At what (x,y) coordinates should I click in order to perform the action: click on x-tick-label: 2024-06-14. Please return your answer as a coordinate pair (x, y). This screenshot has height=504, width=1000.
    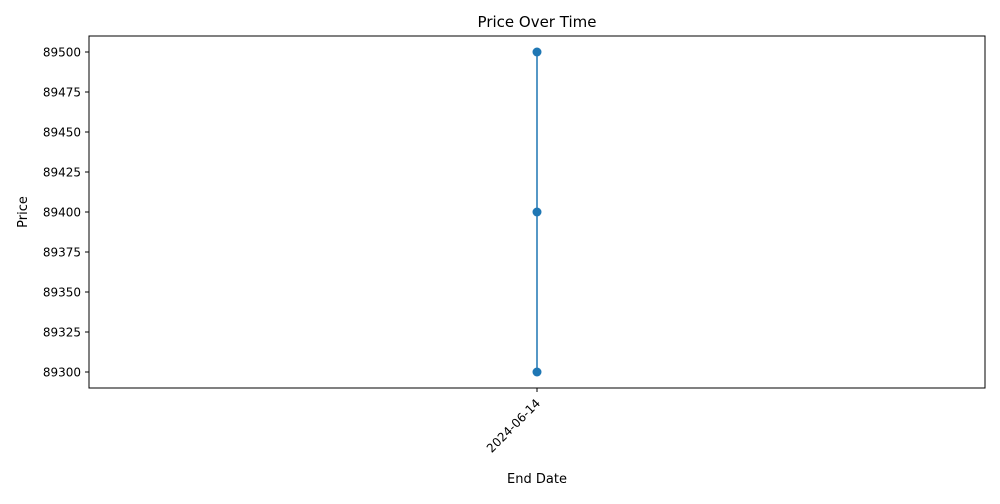
    Looking at the image, I should click on (513, 425).